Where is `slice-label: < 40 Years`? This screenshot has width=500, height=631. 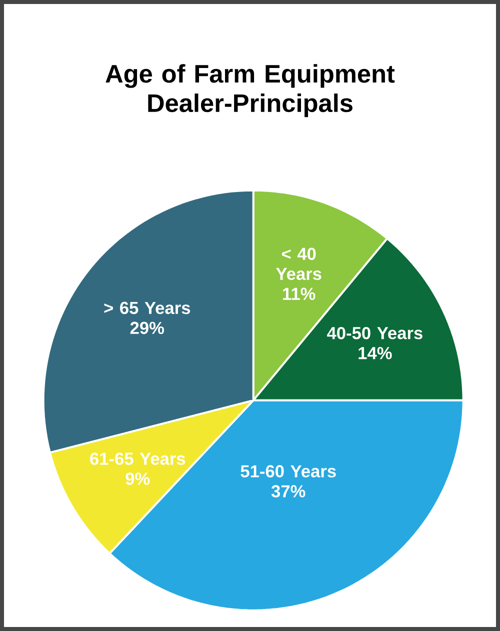 slice-label: < 40 Years is located at coordinates (299, 264).